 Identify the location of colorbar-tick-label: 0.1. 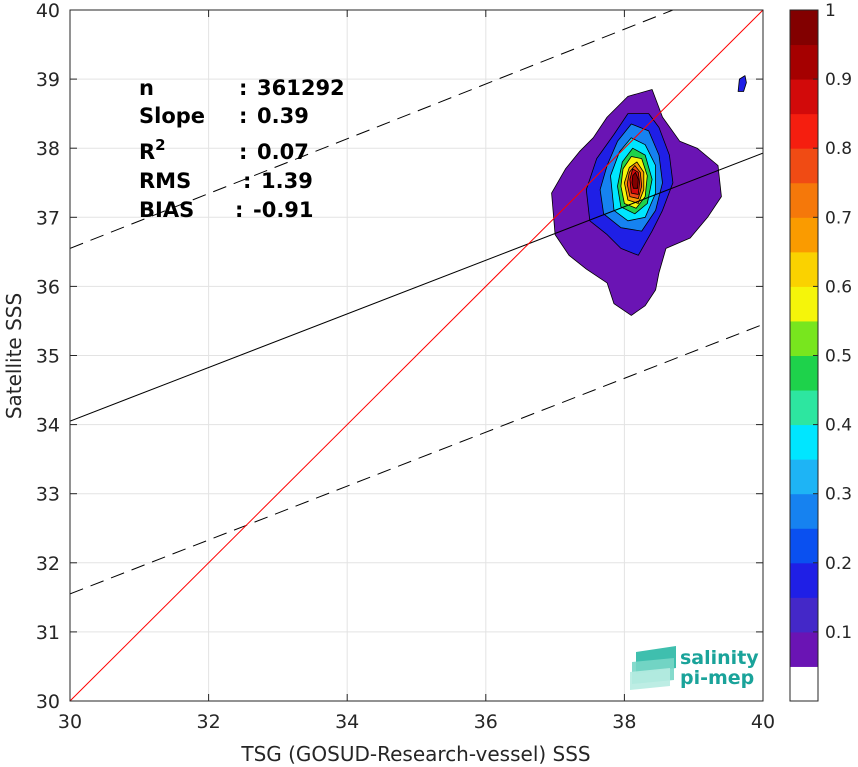
(838, 633).